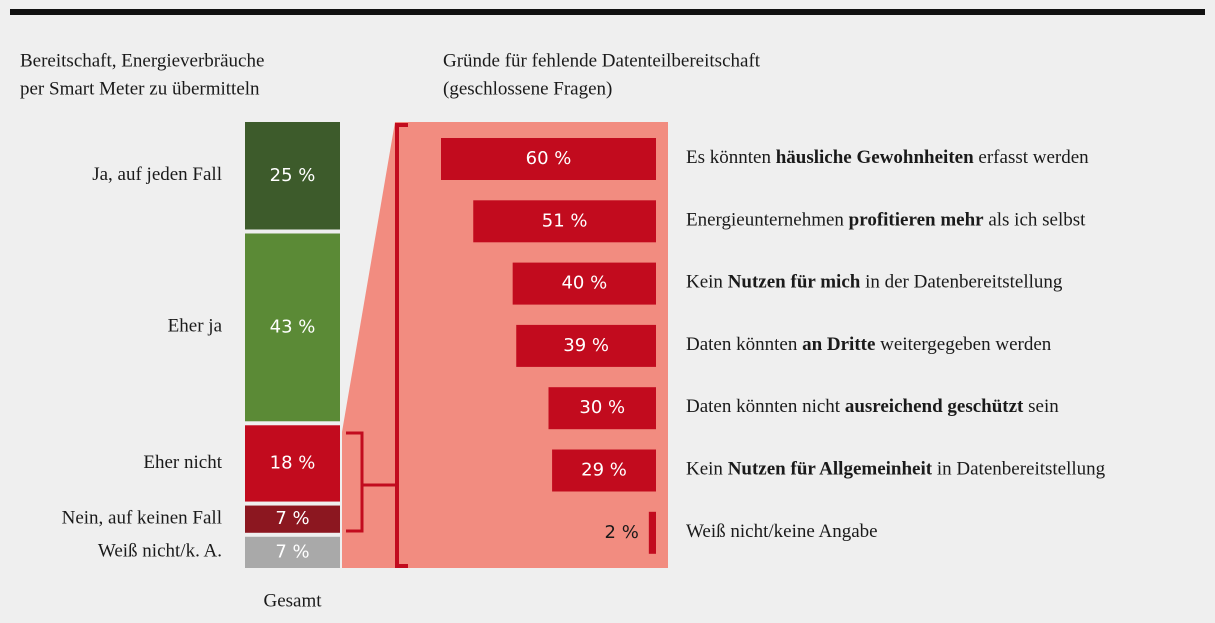 The image size is (1215, 623). What do you see at coordinates (607, 12) in the screenshot?
I see `top-rule` at bounding box center [607, 12].